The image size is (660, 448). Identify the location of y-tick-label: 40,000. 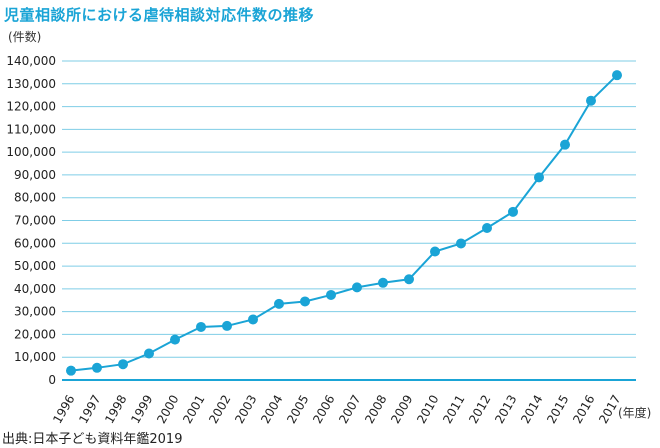
(35, 289).